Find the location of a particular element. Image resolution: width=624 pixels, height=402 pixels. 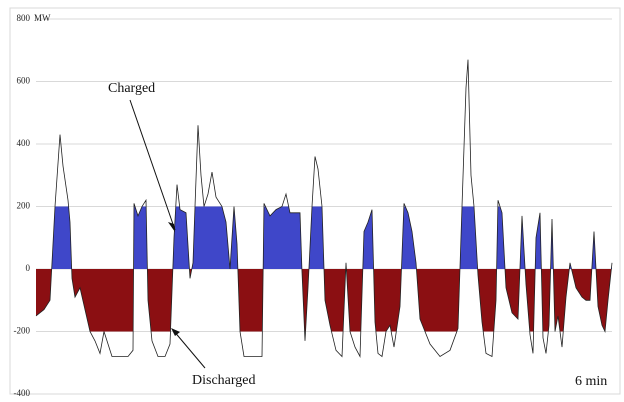

charged-area is located at coordinates (324, 237).